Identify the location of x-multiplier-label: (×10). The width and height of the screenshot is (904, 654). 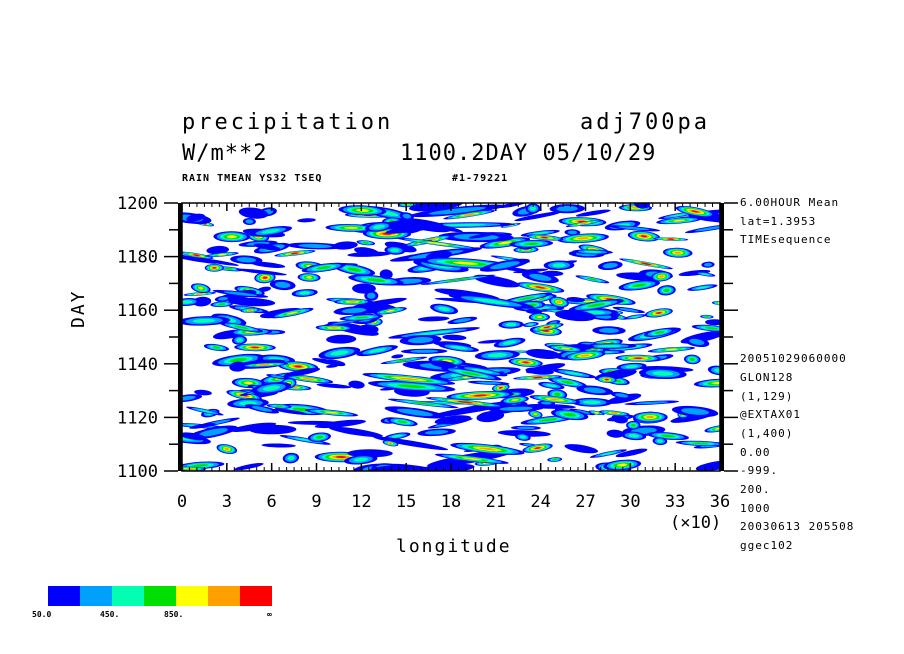
(696, 523).